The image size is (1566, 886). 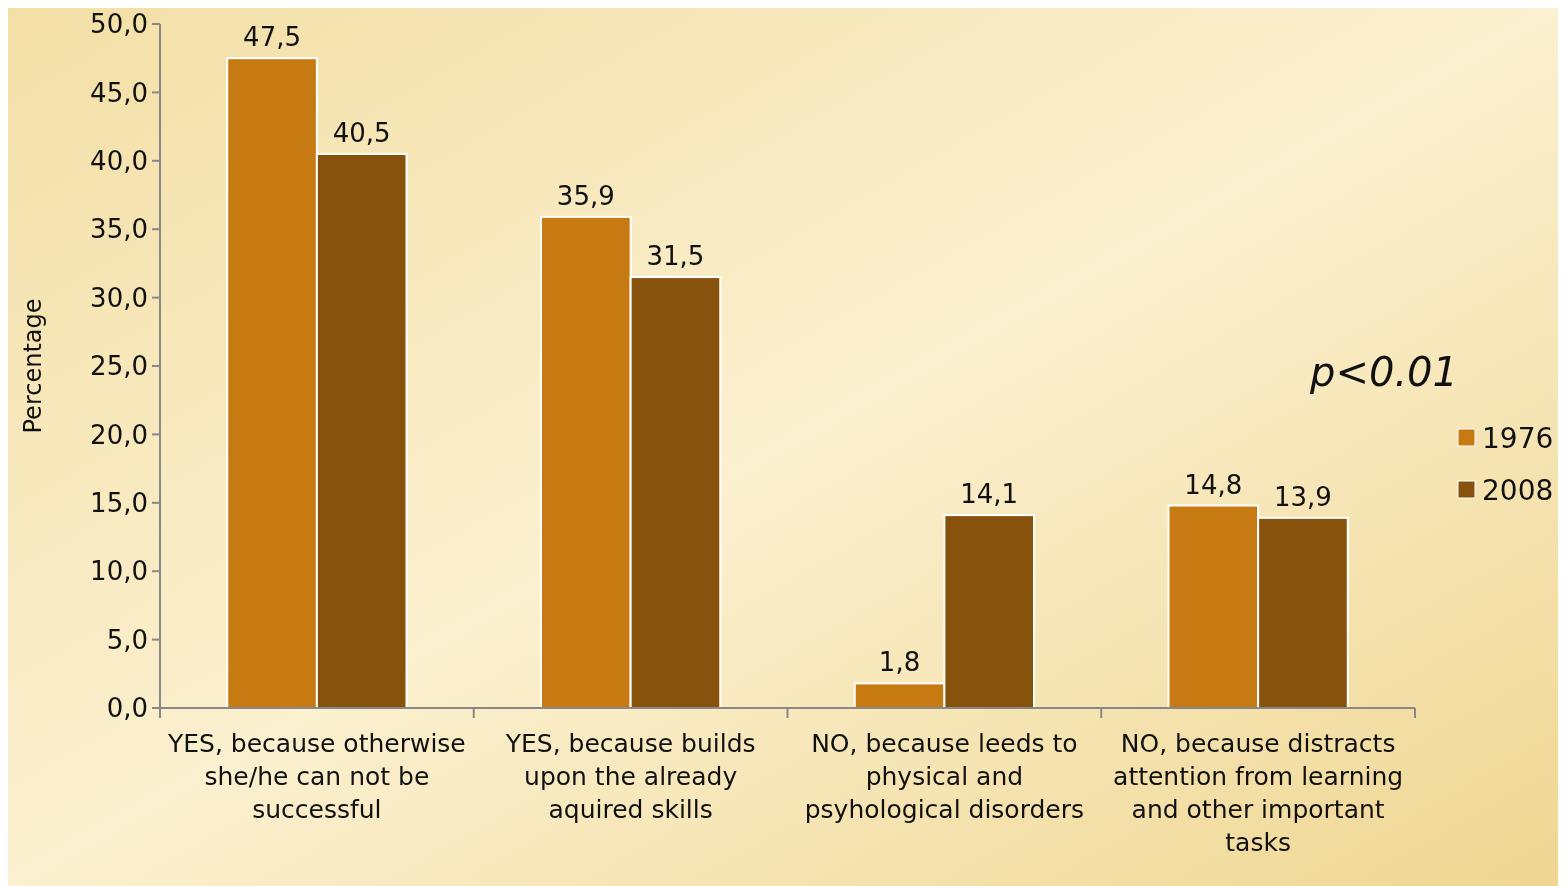 I want to click on y-tick-label: 50,0, so click(x=119, y=24).